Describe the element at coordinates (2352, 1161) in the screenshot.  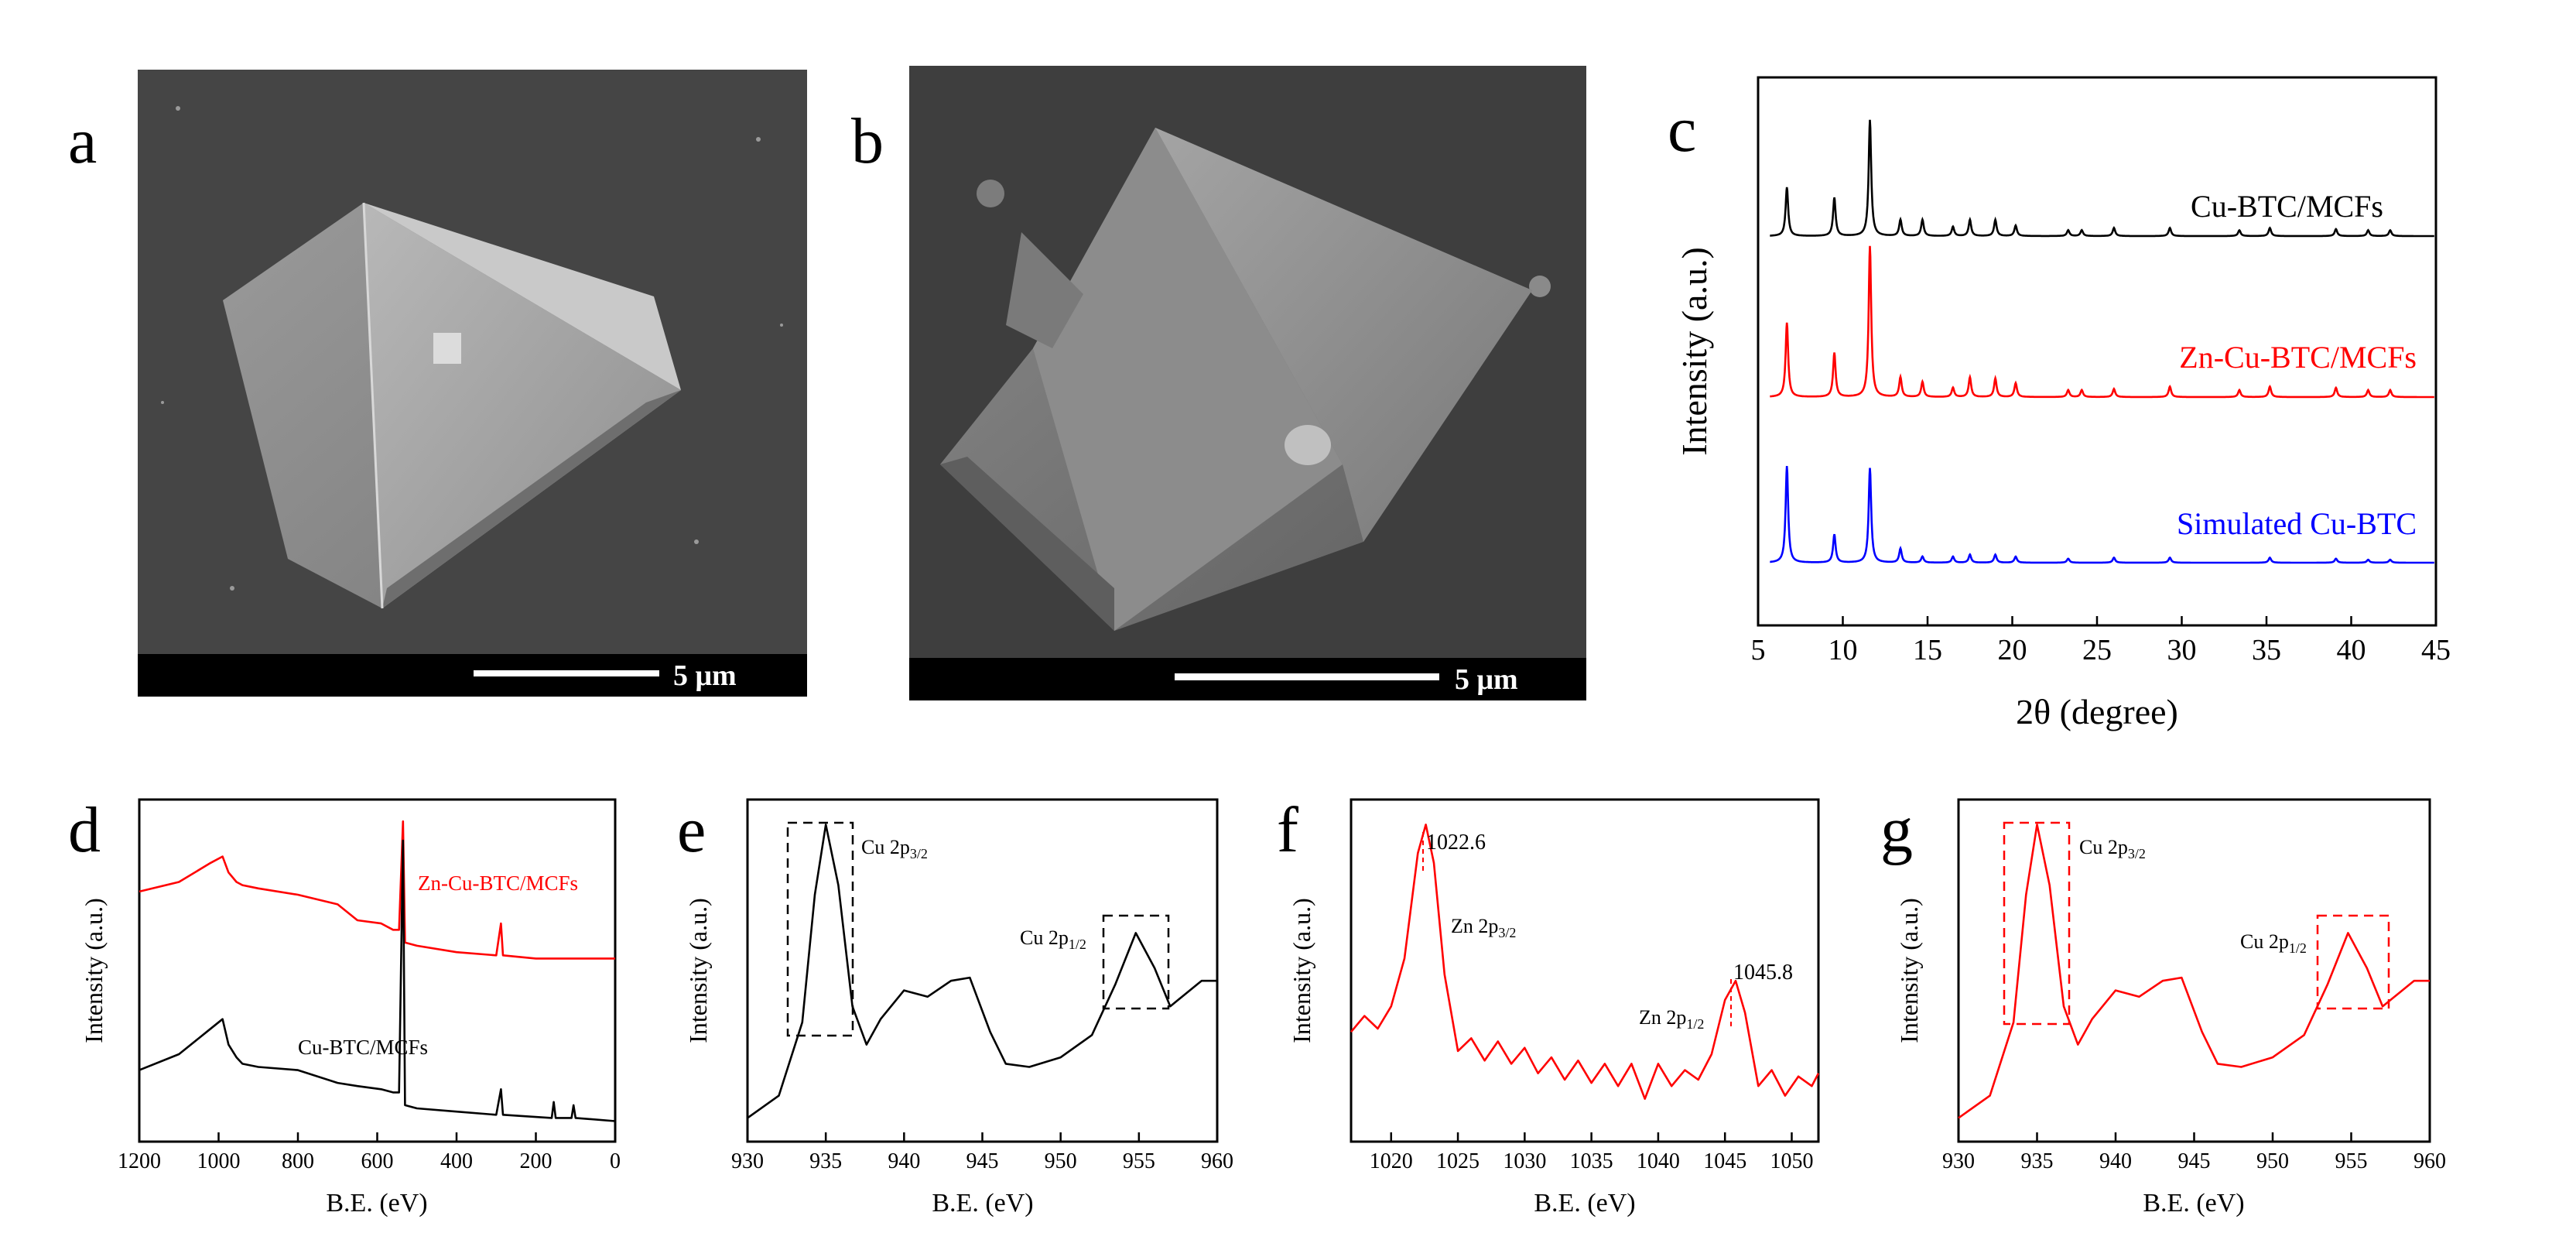
I see `cu2p-red-xtick-label-5: 955` at that location.